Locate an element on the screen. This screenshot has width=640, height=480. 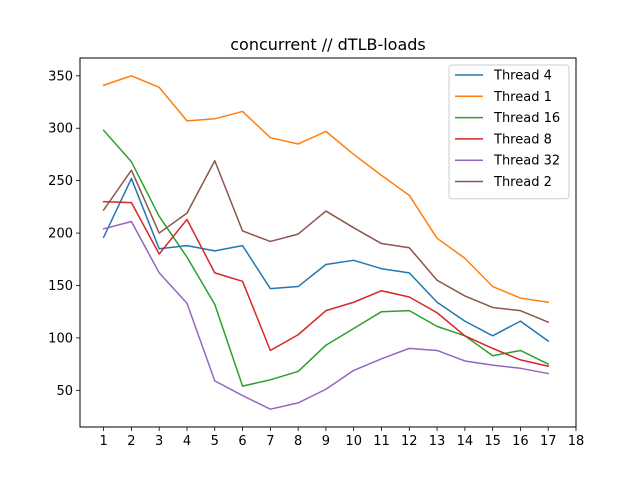
legend-label: Thread 1 is located at coordinates (522, 97).